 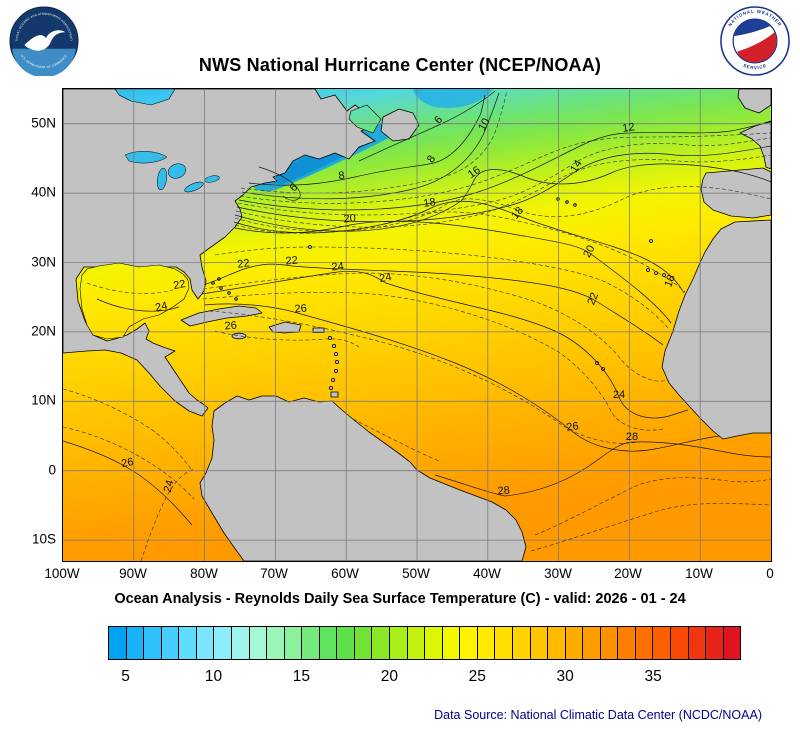 What do you see at coordinates (213, 676) in the screenshot?
I see `colorbar-tick-label: 10` at bounding box center [213, 676].